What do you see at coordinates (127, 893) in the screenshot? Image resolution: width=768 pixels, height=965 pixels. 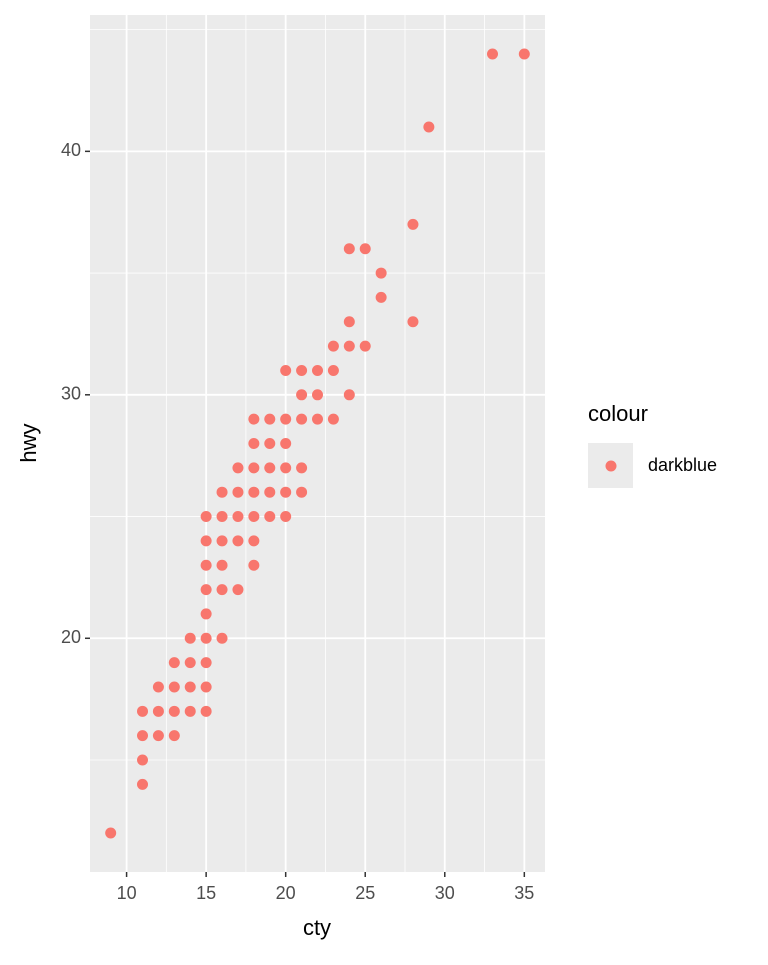 I see `x-tick-label: 10` at bounding box center [127, 893].